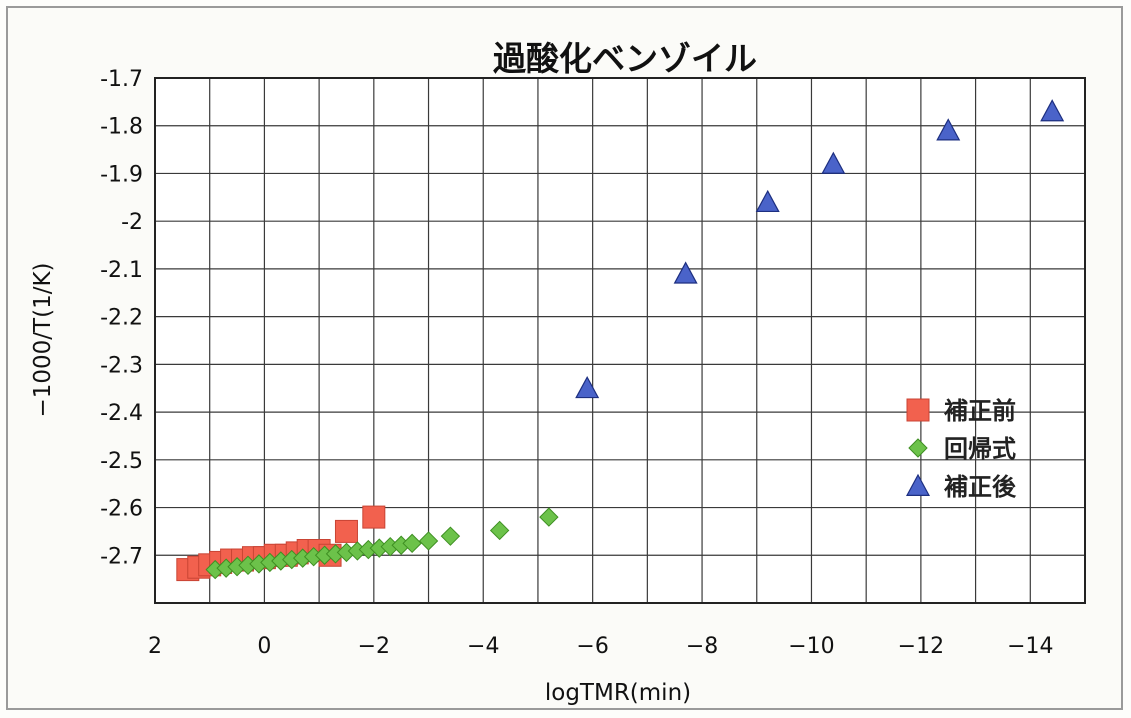 Image resolution: width=1131 pixels, height=718 pixels. Describe the element at coordinates (121, 413) in the screenshot. I see `y-tick-label: -2.4` at that location.